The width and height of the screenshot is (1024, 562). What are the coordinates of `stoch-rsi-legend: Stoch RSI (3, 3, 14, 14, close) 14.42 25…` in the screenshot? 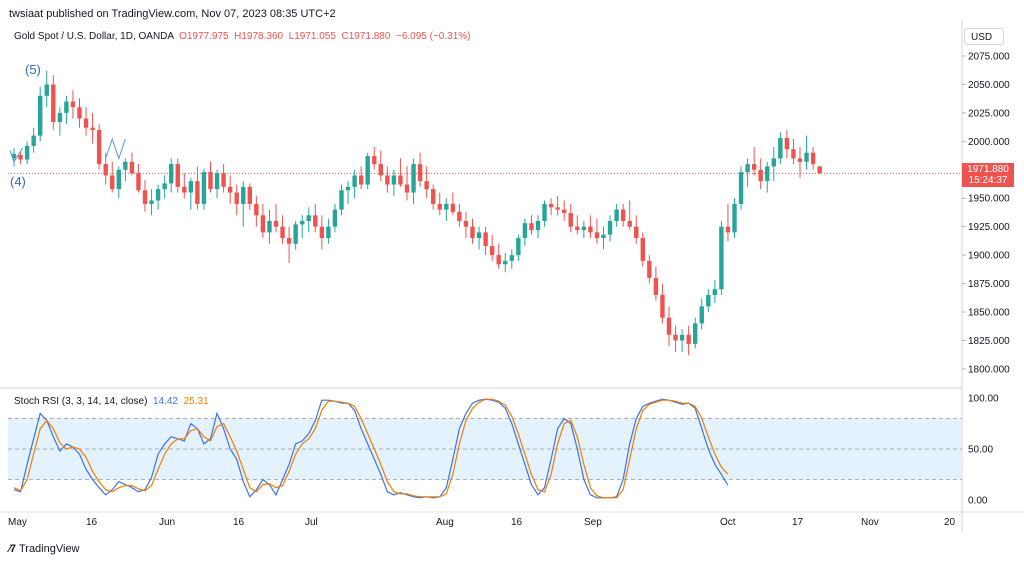 It's located at (111, 401).